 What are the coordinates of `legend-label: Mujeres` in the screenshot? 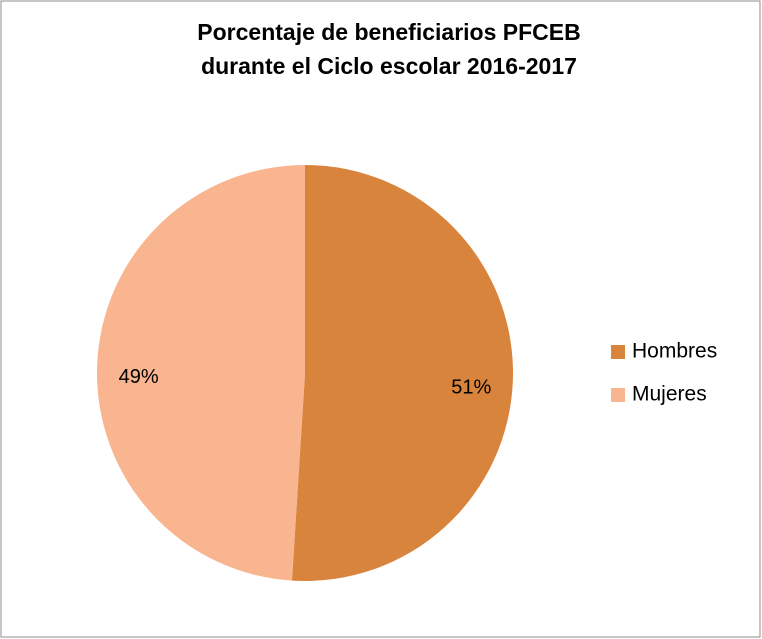 It's located at (669, 394).